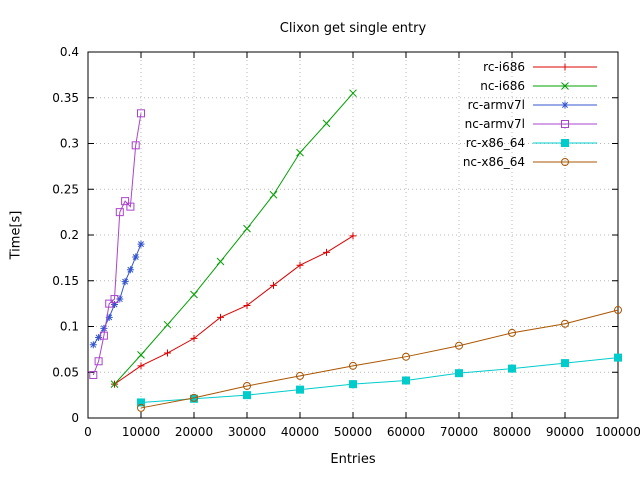 The height and width of the screenshot is (480, 640). What do you see at coordinates (353, 28) in the screenshot?
I see `chart-title: Clixon get single entry` at bounding box center [353, 28].